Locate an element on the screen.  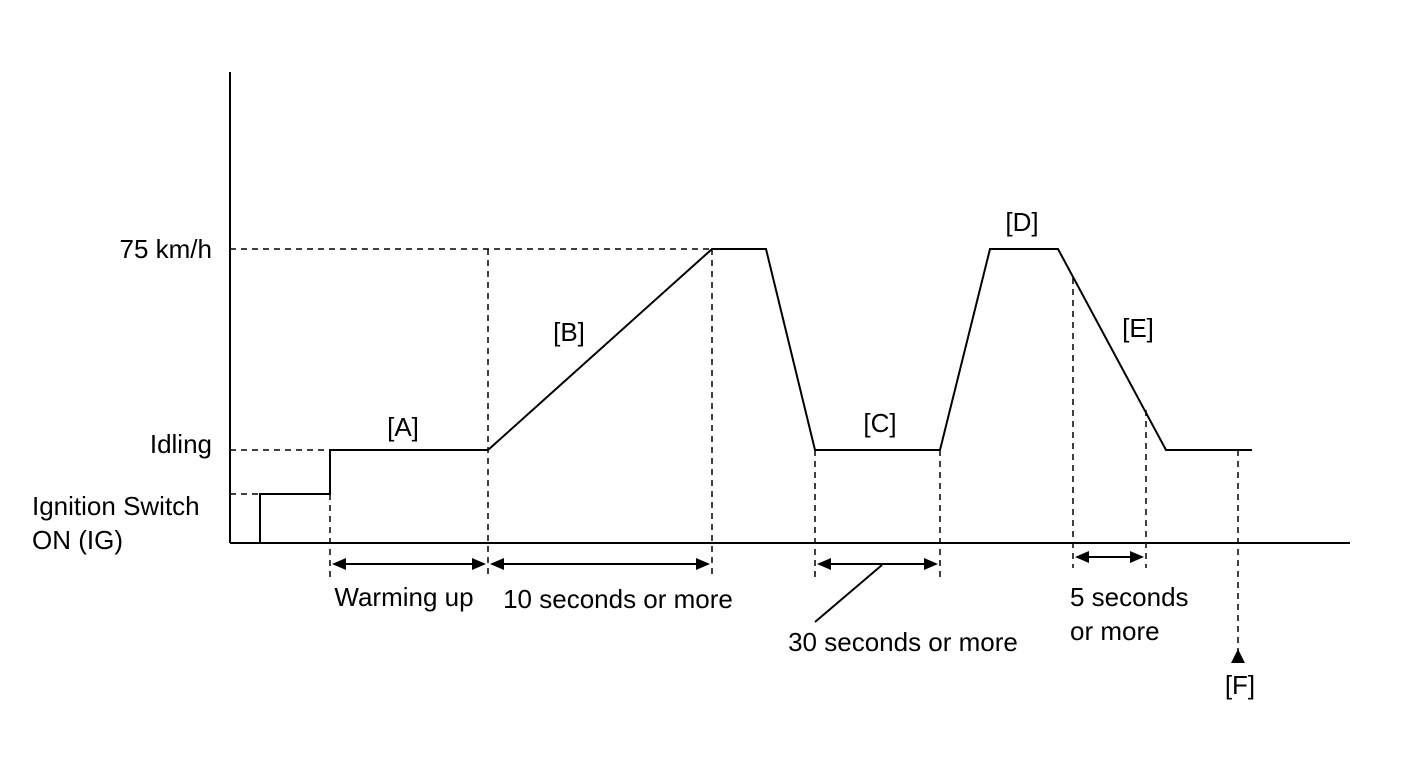
five-seconds-arrow is located at coordinates (1109, 557).